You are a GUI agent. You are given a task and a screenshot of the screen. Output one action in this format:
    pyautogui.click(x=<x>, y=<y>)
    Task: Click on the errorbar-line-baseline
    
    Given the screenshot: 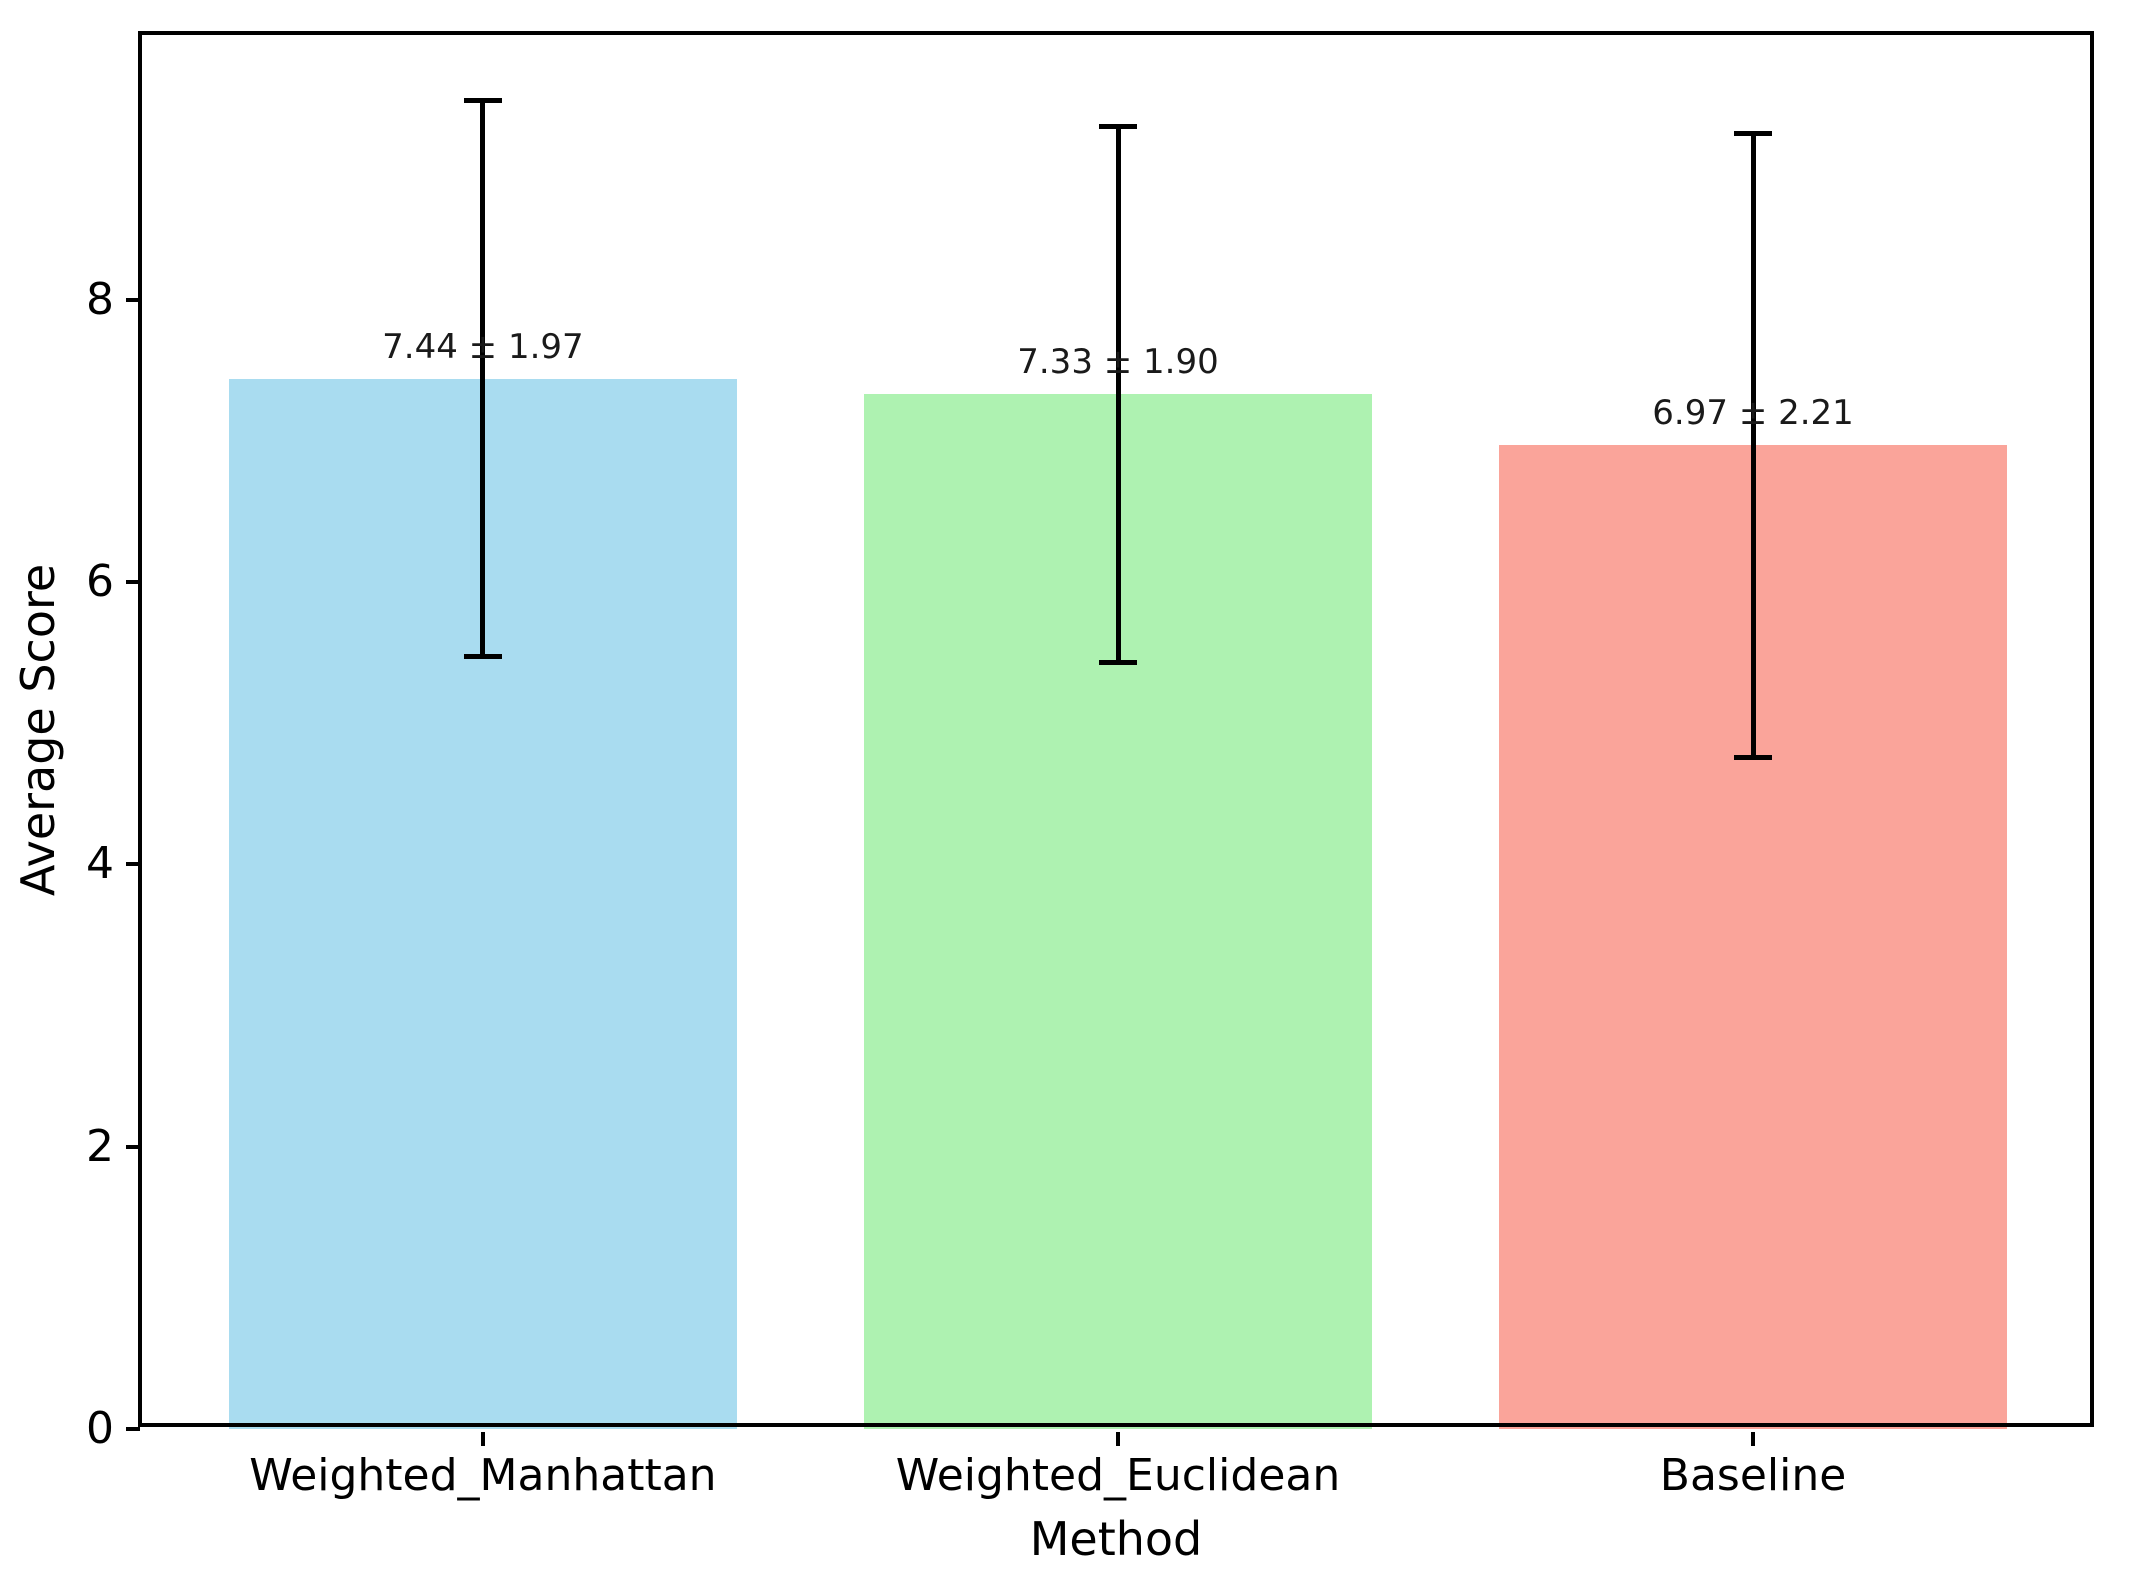 What is the action you would take?
    pyautogui.click(x=1753, y=445)
    